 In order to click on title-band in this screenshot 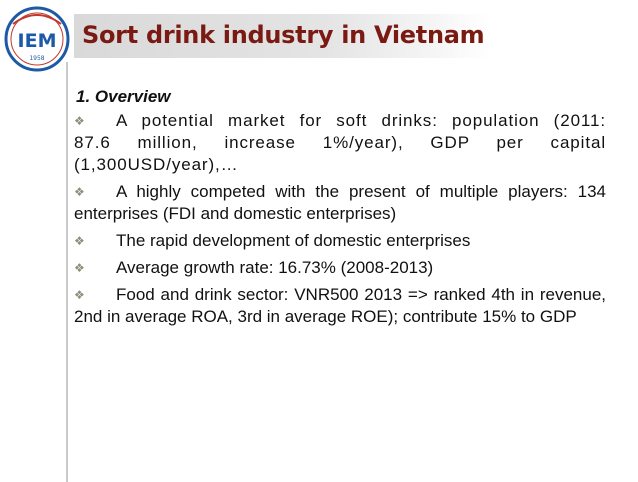, I will do `click(282, 36)`.